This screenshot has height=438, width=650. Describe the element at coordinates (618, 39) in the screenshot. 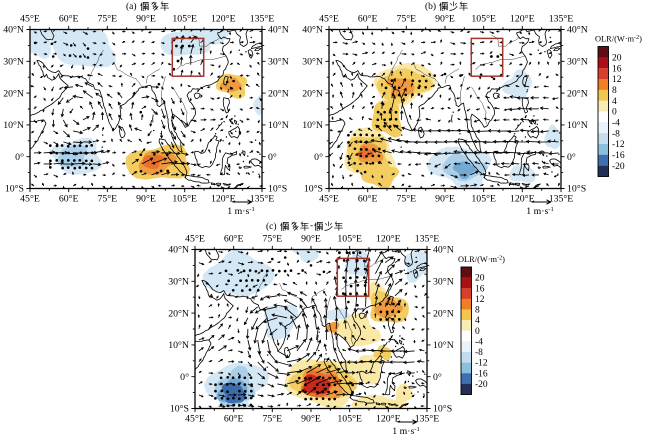

I see `svg-text: OLR/(W·m-2)` at that location.